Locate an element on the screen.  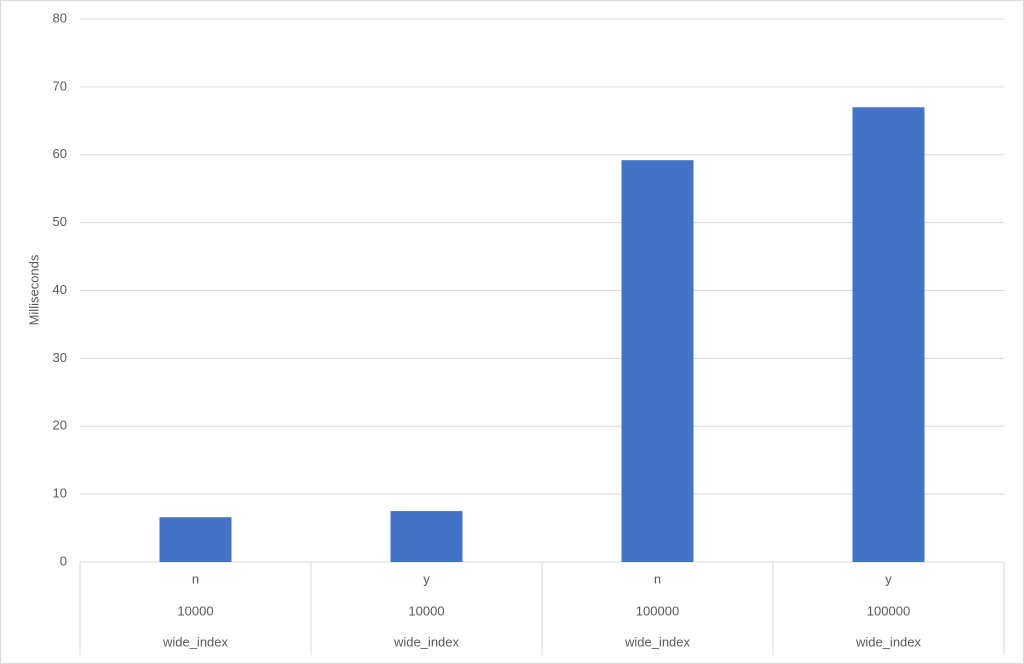
y-tick-label: 0 is located at coordinates (63, 560).